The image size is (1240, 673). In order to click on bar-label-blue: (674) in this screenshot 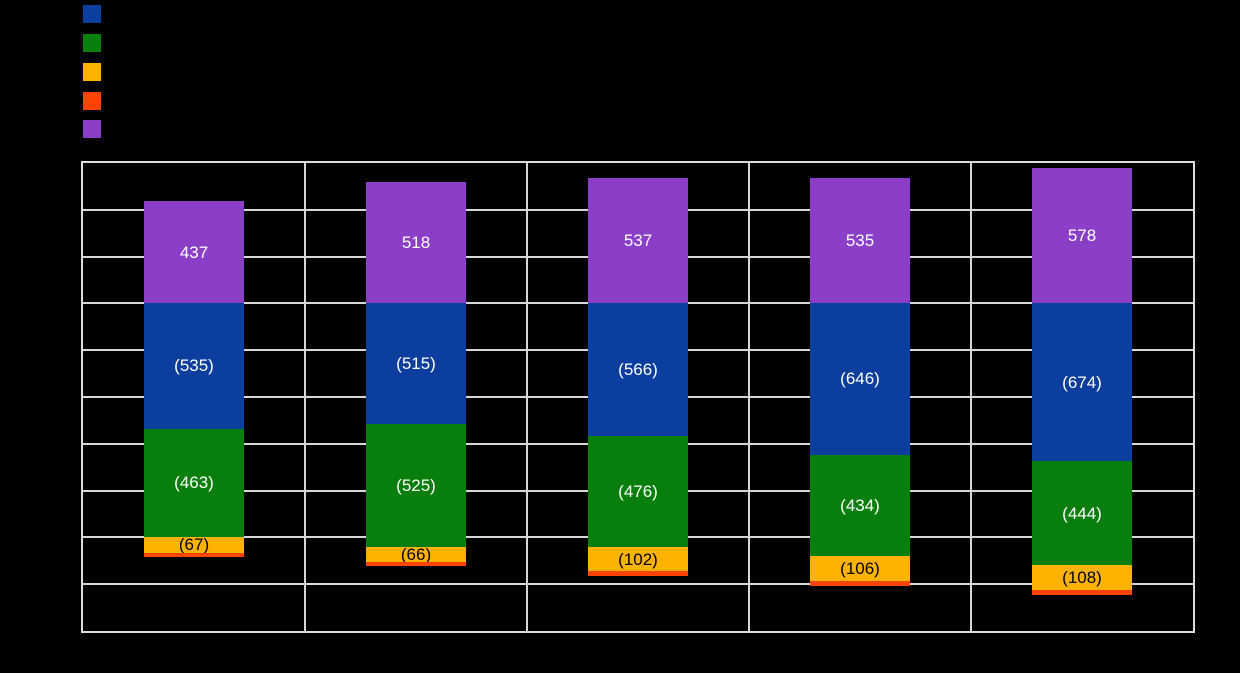, I will do `click(1082, 382)`.